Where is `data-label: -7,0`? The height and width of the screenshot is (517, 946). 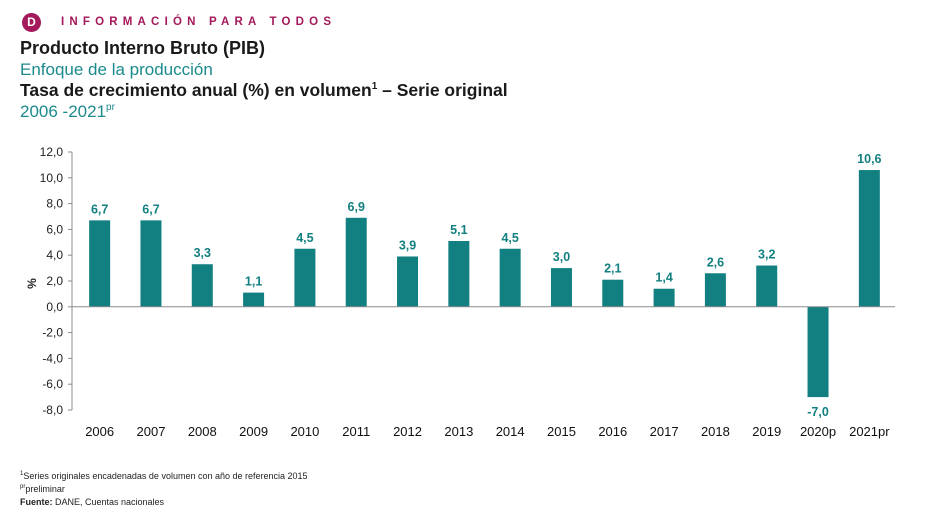
data-label: -7,0 is located at coordinates (818, 412).